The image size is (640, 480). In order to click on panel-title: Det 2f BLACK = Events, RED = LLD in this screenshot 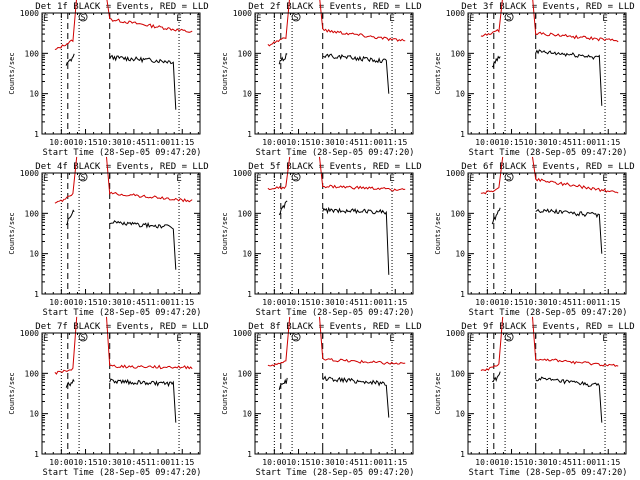, I will do `click(334, 7)`.